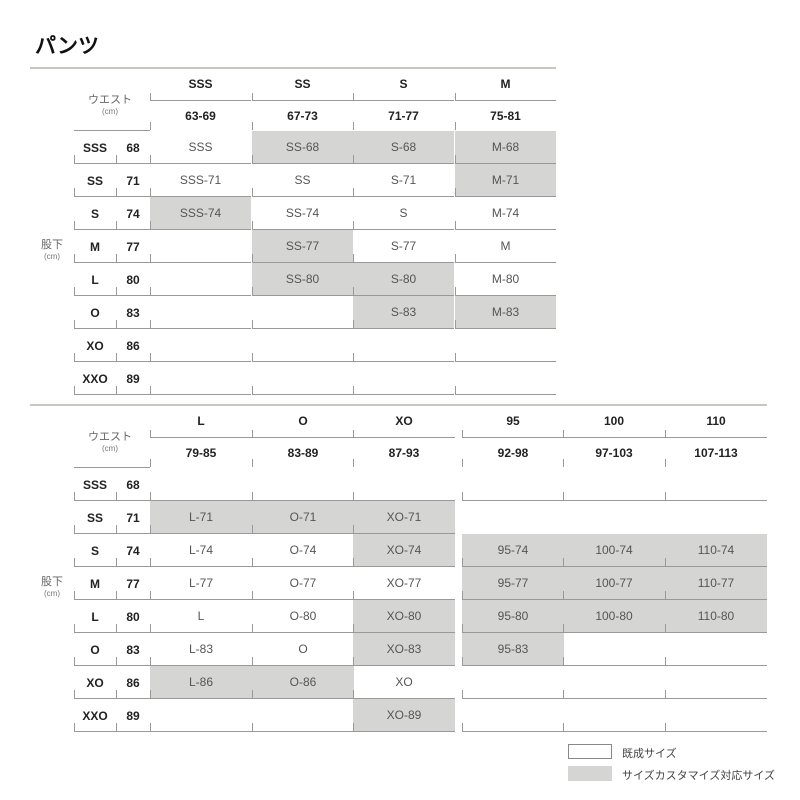 The height and width of the screenshot is (800, 800). Describe the element at coordinates (303, 437) in the screenshot. I see `header-rule` at that location.